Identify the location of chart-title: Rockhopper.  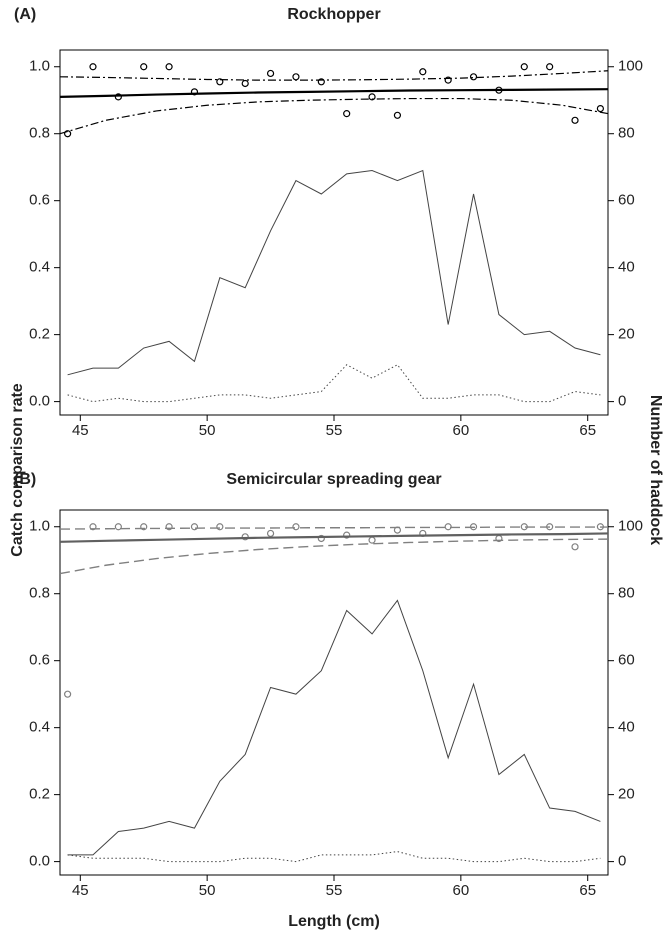
(333, 14).